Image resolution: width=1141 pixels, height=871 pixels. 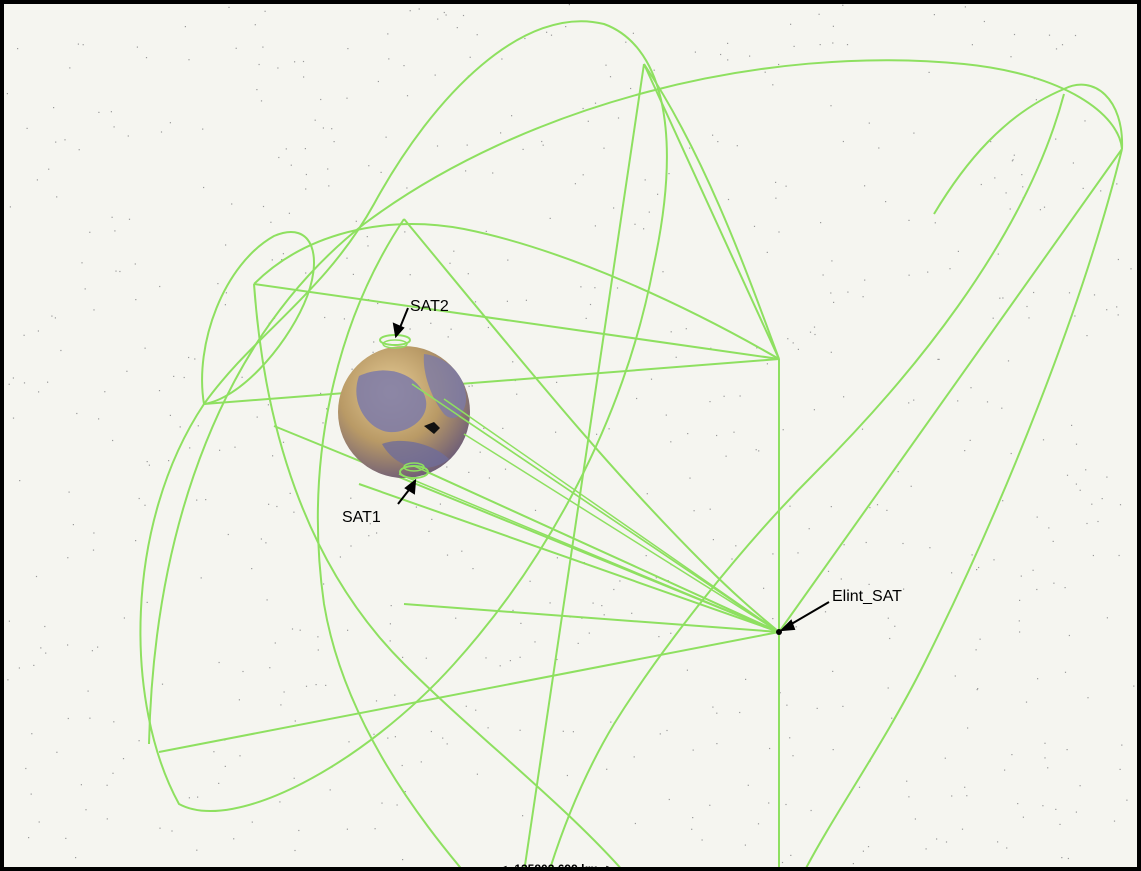 What do you see at coordinates (404, 412) in the screenshot?
I see `earth-globe` at bounding box center [404, 412].